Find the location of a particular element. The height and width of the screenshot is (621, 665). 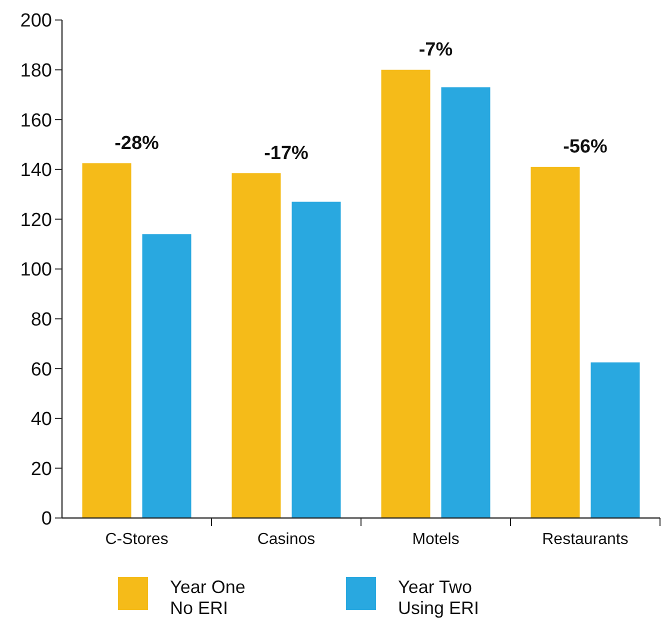

y-tick-label: 80 is located at coordinates (41, 319).